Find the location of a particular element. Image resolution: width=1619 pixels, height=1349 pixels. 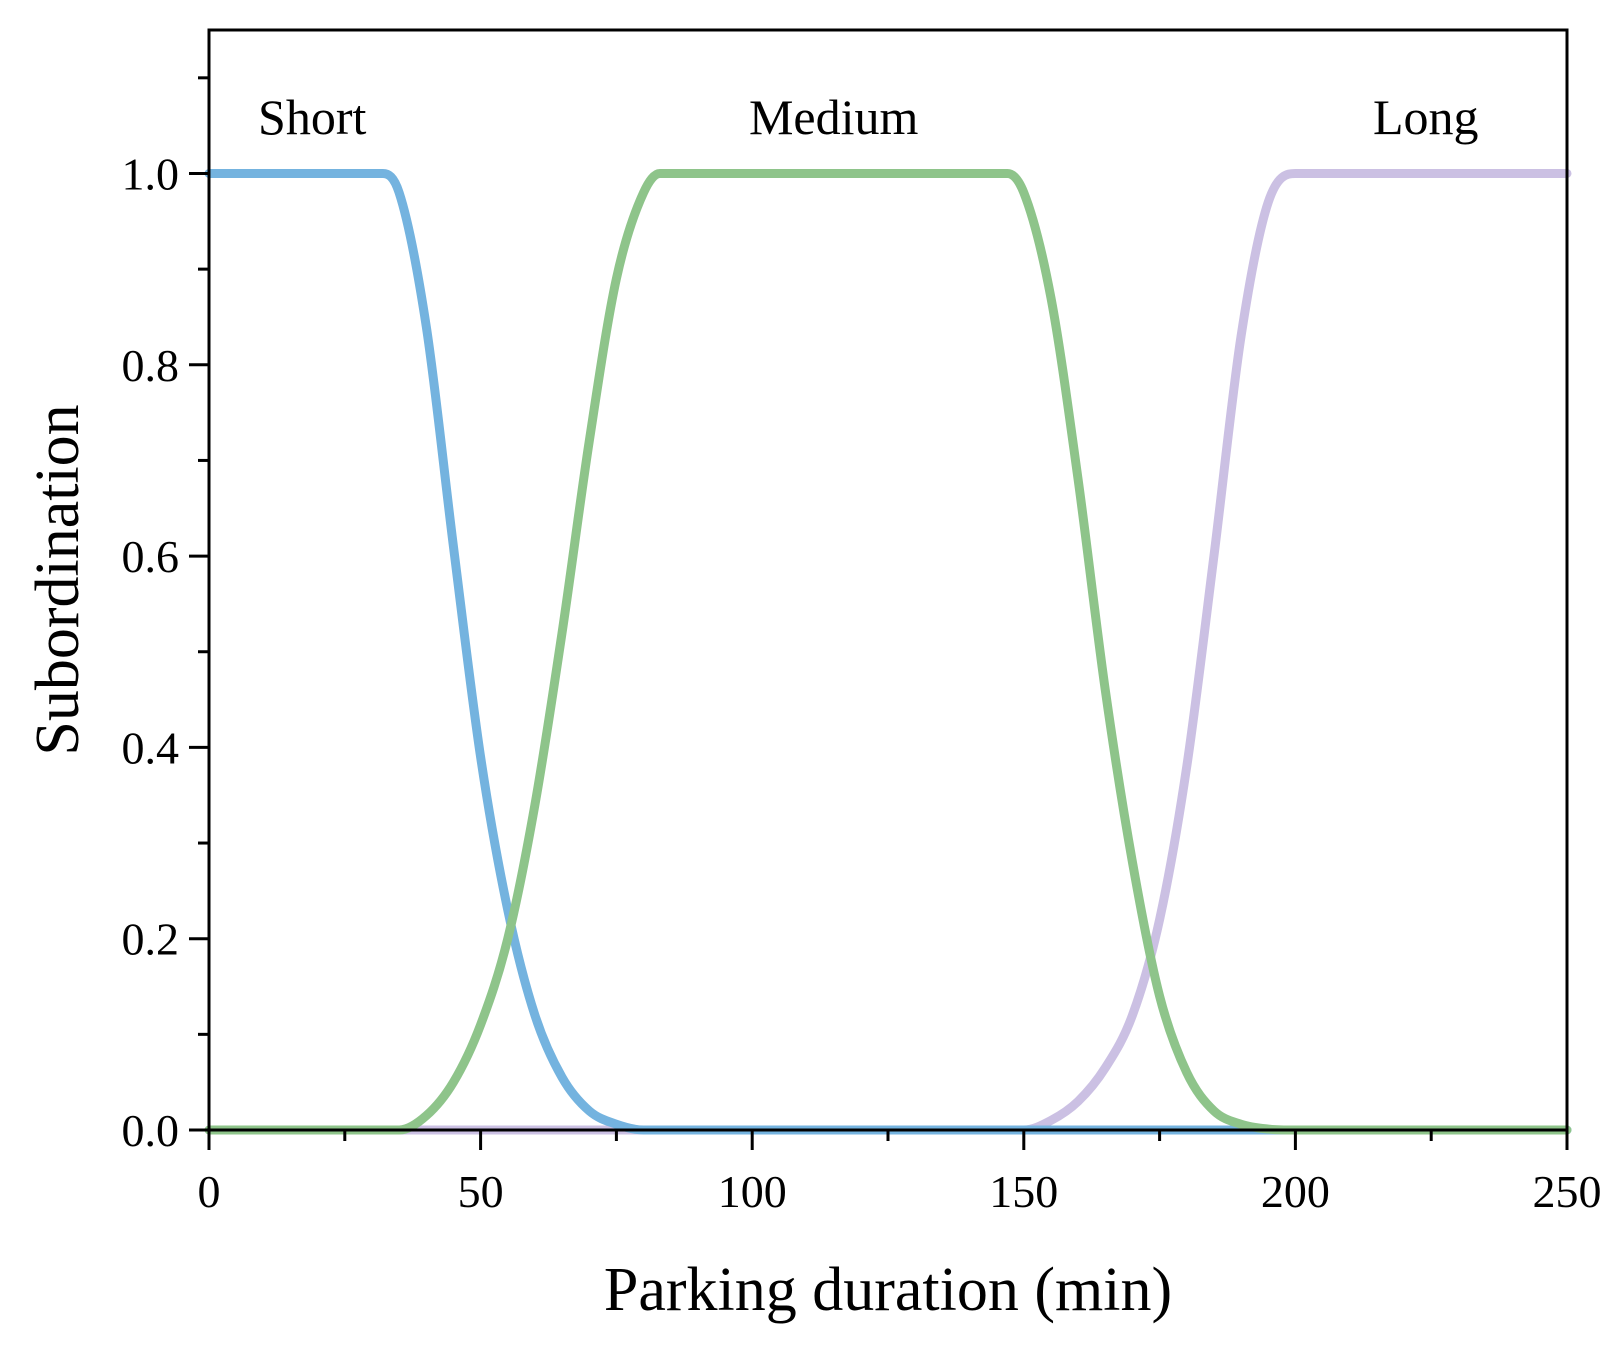

series-label-short: Short is located at coordinates (312, 117).